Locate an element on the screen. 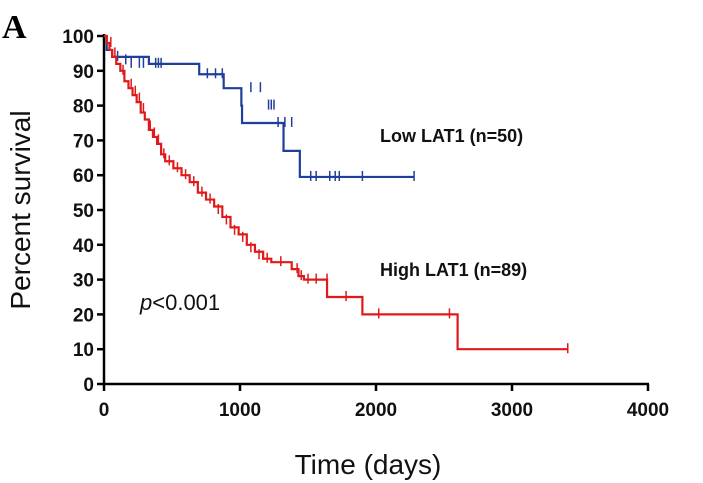 This screenshot has width=703, height=483. y-tick-label: 10 is located at coordinates (83, 350).